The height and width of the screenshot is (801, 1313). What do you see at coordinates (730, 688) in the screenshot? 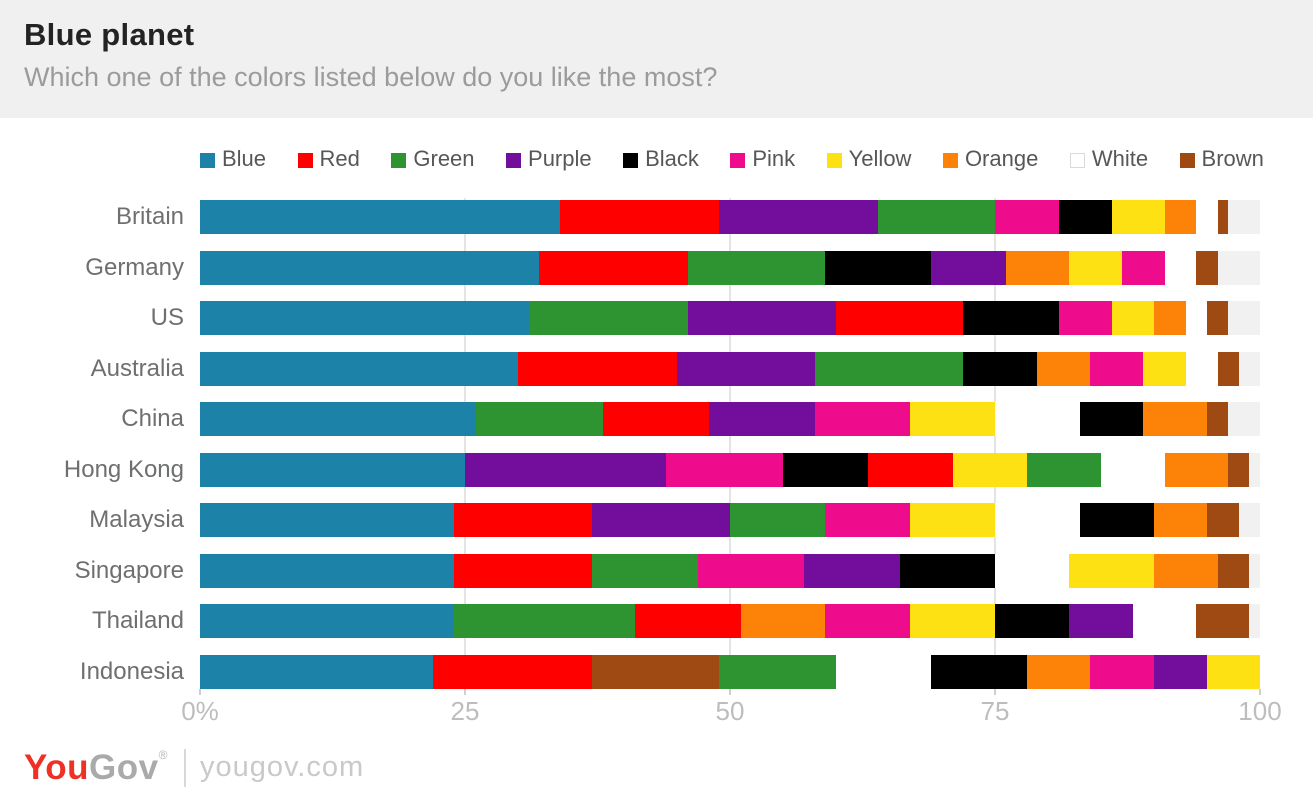
I see `x-axis-line` at bounding box center [730, 688].